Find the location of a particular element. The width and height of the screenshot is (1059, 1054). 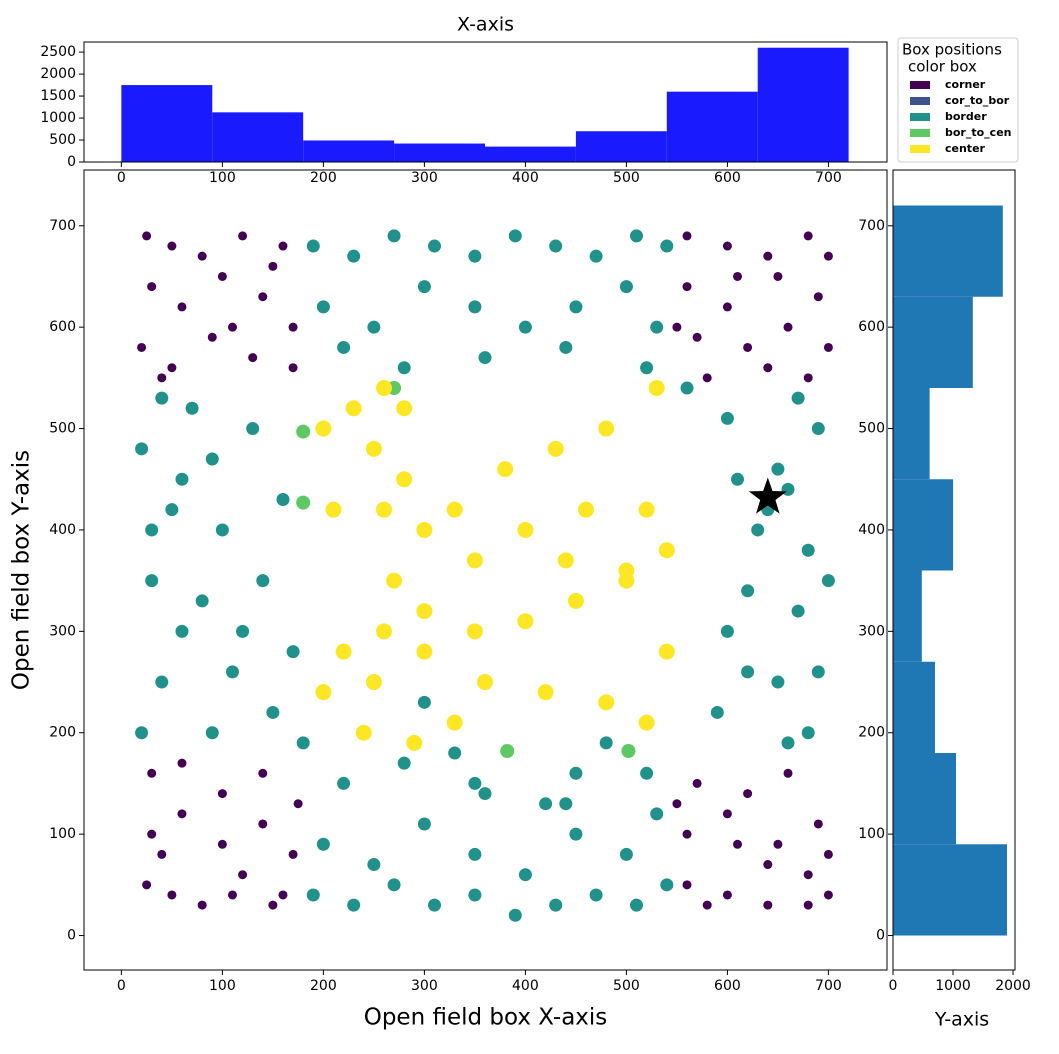

x-tick-label: 700 is located at coordinates (828, 986).